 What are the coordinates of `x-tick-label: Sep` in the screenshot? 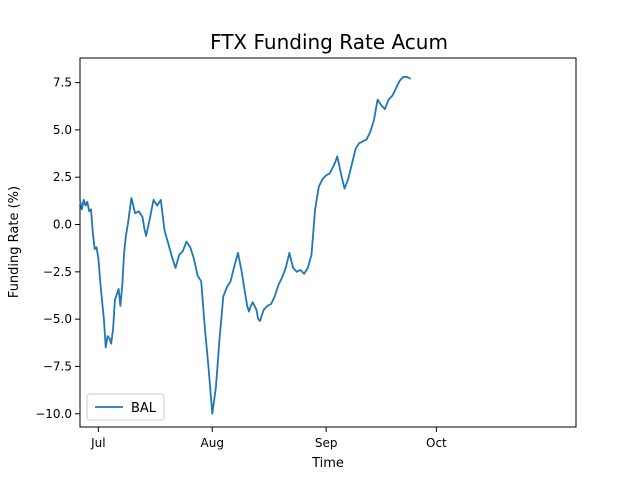 It's located at (326, 443).